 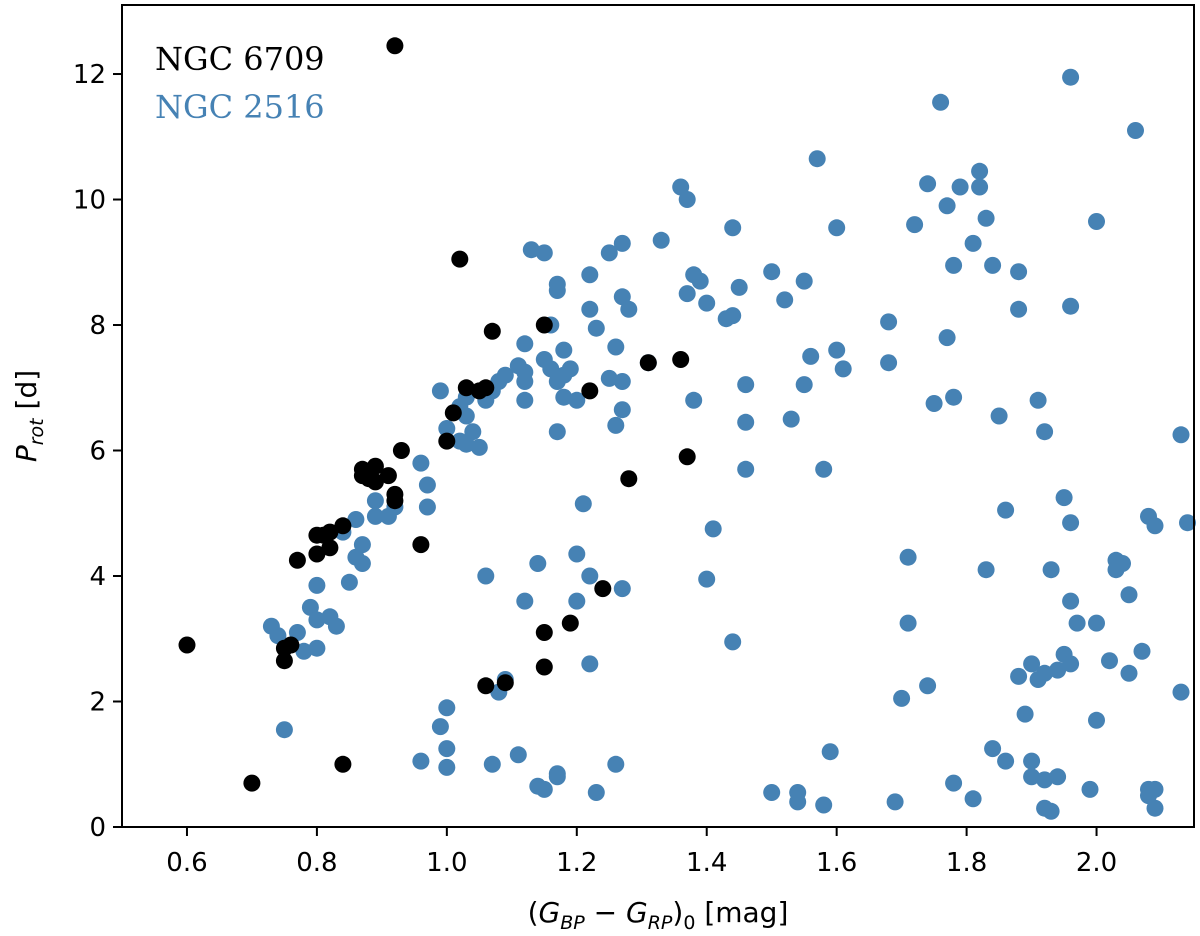 What do you see at coordinates (240, 83) in the screenshot?
I see `legend: NGC 6709 NGC 2516` at bounding box center [240, 83].